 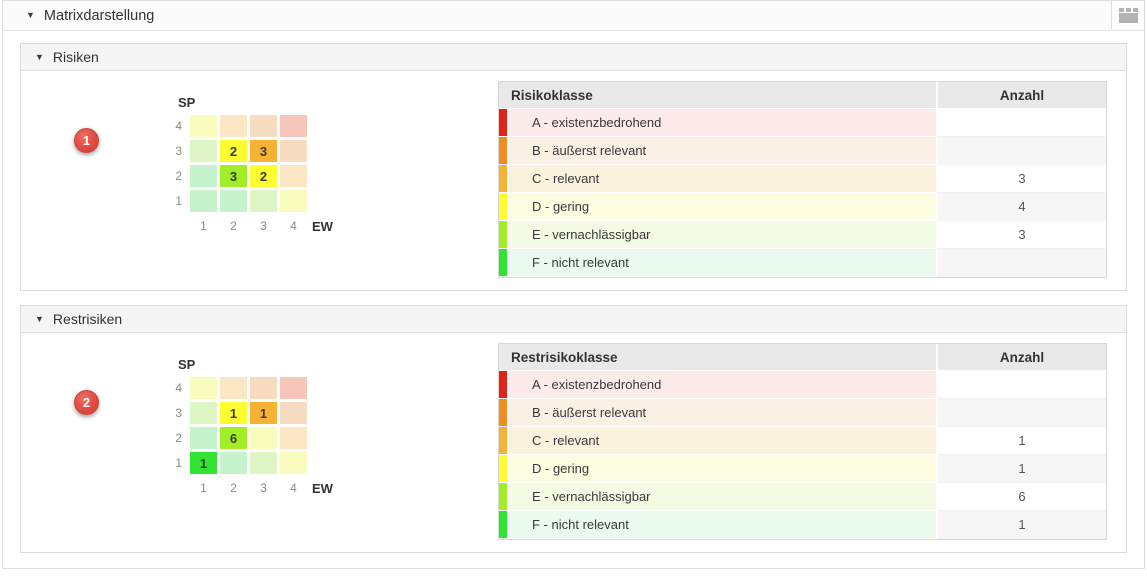 I want to click on matrix-grid: 4 3 1 1 2 6 1 1 1 2 3 4 EW, so click(x=252, y=438).